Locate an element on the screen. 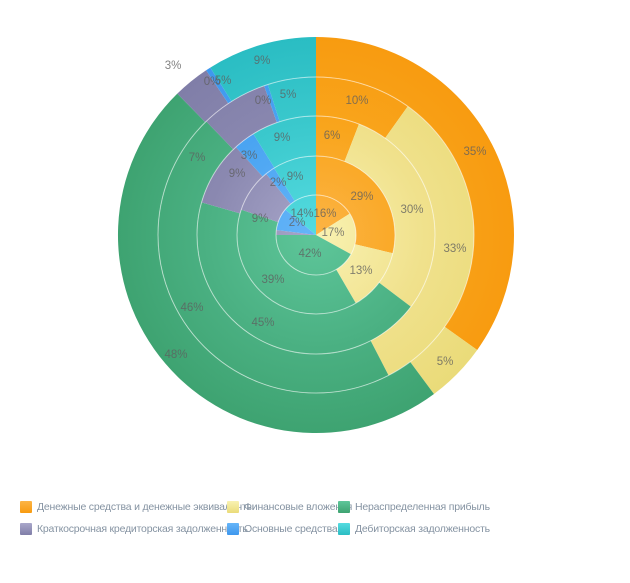  slice-ring-5-outermost-receivables is located at coordinates (263, 69).